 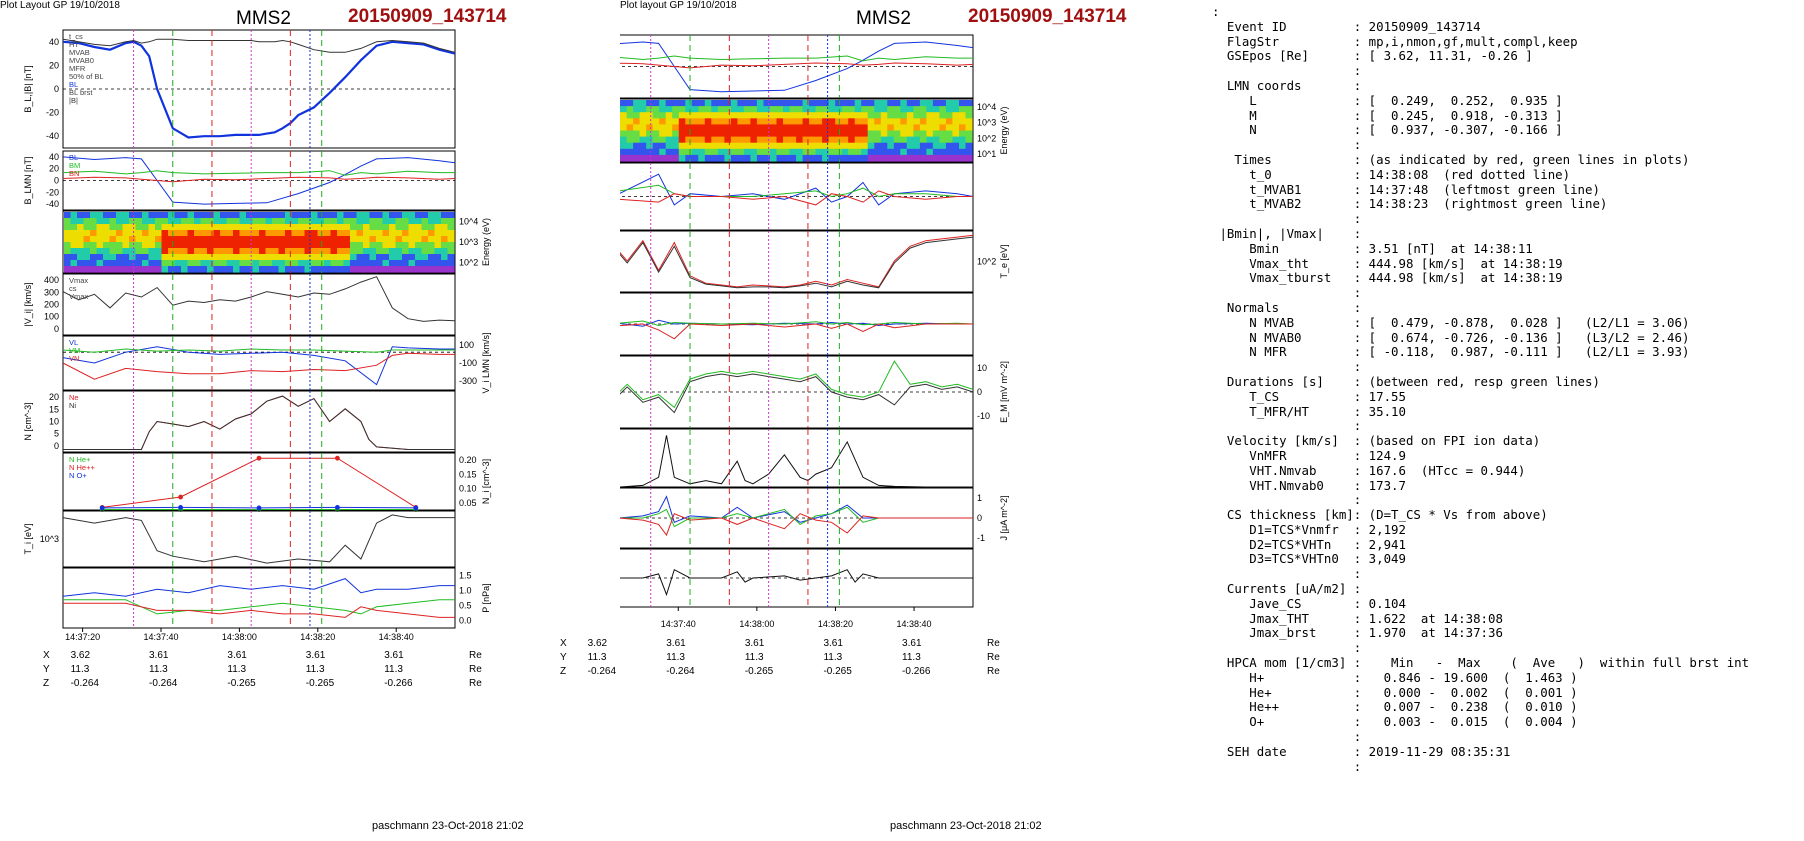 What do you see at coordinates (56, 446) in the screenshot?
I see `y-tick-label: 0` at bounding box center [56, 446].